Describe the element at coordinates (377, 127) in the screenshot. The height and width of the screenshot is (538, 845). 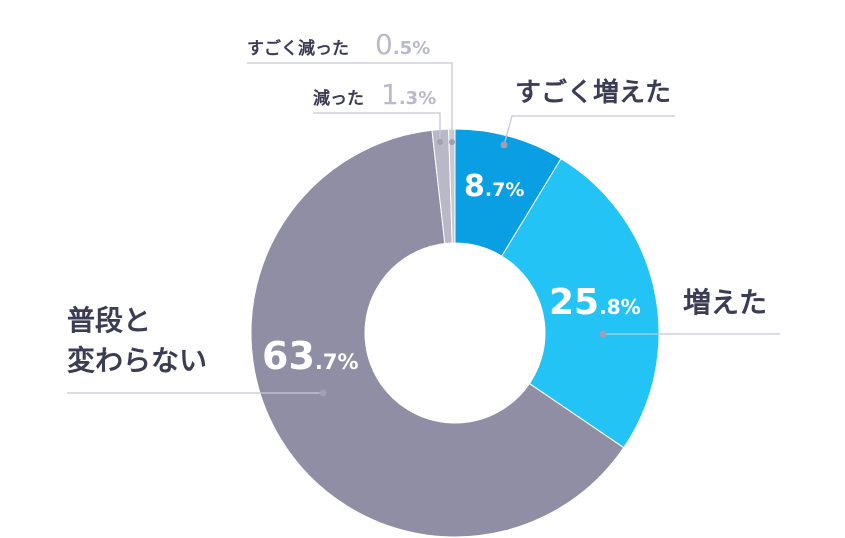
I see `leader-line-hetta` at that location.